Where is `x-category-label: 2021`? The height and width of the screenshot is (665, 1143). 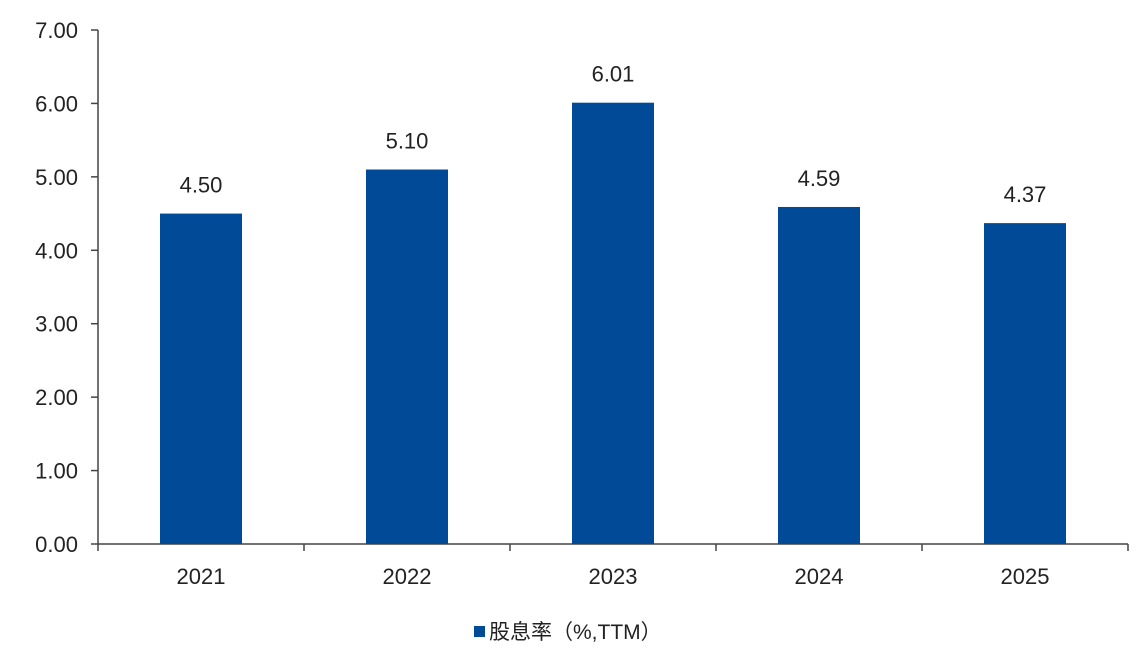
x-category-label: 2021 is located at coordinates (201, 576).